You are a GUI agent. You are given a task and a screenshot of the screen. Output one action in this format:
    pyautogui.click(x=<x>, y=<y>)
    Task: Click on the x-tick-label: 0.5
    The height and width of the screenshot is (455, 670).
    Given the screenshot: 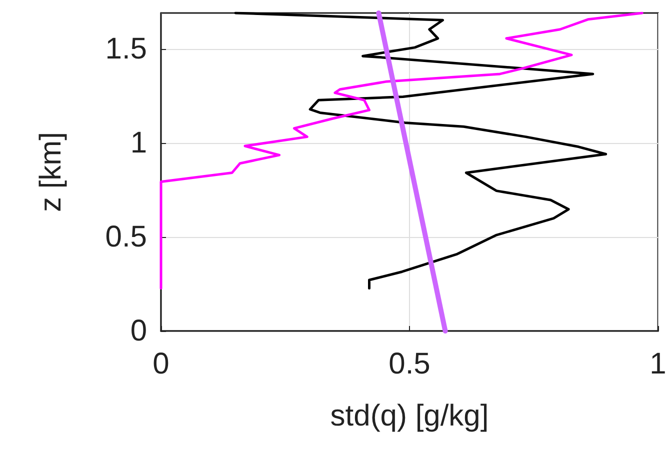 What is the action you would take?
    pyautogui.click(x=409, y=364)
    